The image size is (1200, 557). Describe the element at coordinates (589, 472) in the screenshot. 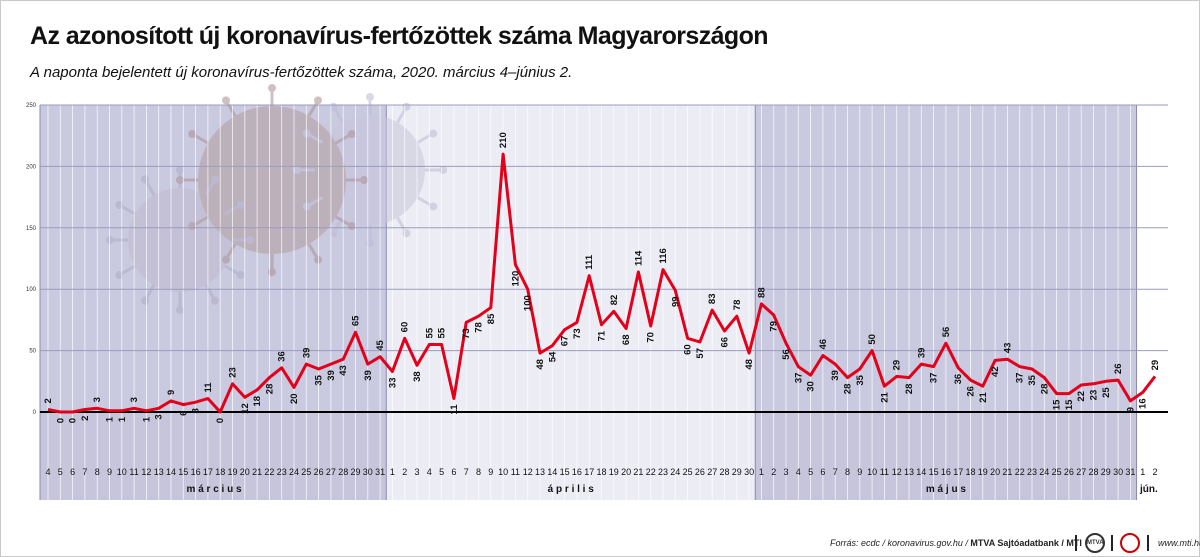

I see `x-tick-label: 17` at that location.